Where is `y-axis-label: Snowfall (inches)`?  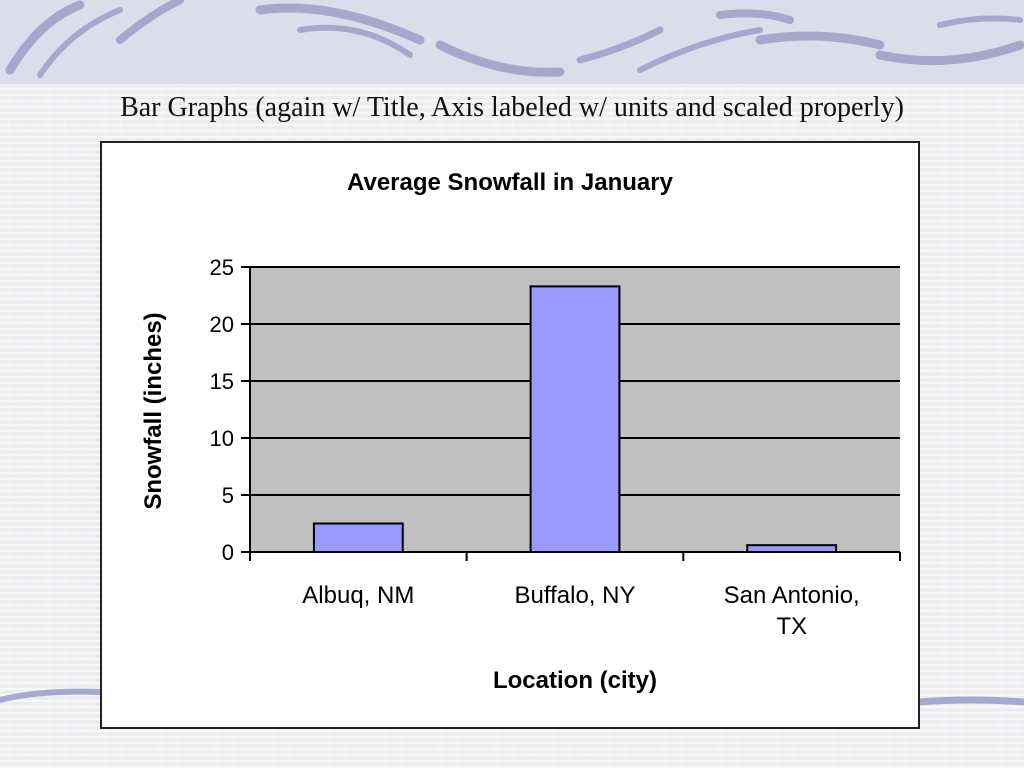
y-axis-label: Snowfall (inches) is located at coordinates (153, 411).